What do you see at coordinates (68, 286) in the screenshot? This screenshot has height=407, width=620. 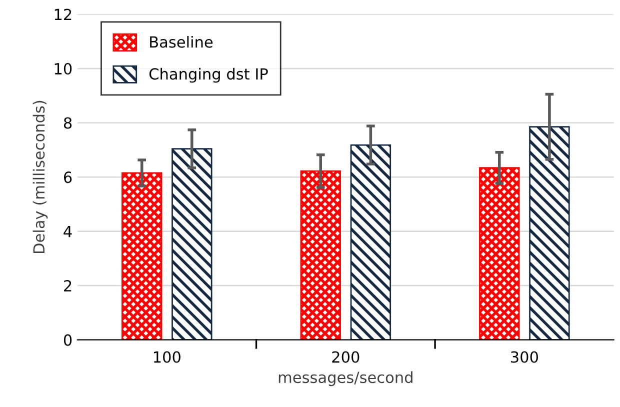 I see `y-tick-label: 2` at bounding box center [68, 286].